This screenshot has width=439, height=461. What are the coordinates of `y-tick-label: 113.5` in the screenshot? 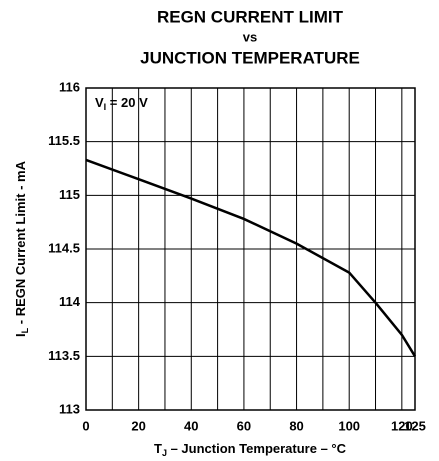 It's located at (64, 355).